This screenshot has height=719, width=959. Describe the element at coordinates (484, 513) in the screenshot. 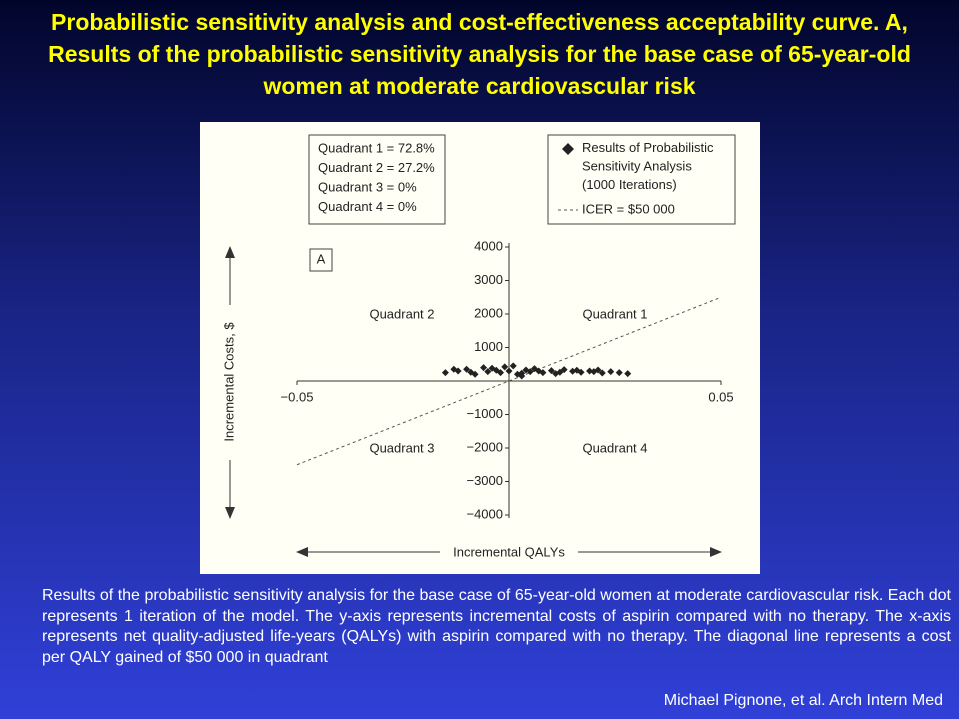

I see `y-tick-label: −4000` at that location.